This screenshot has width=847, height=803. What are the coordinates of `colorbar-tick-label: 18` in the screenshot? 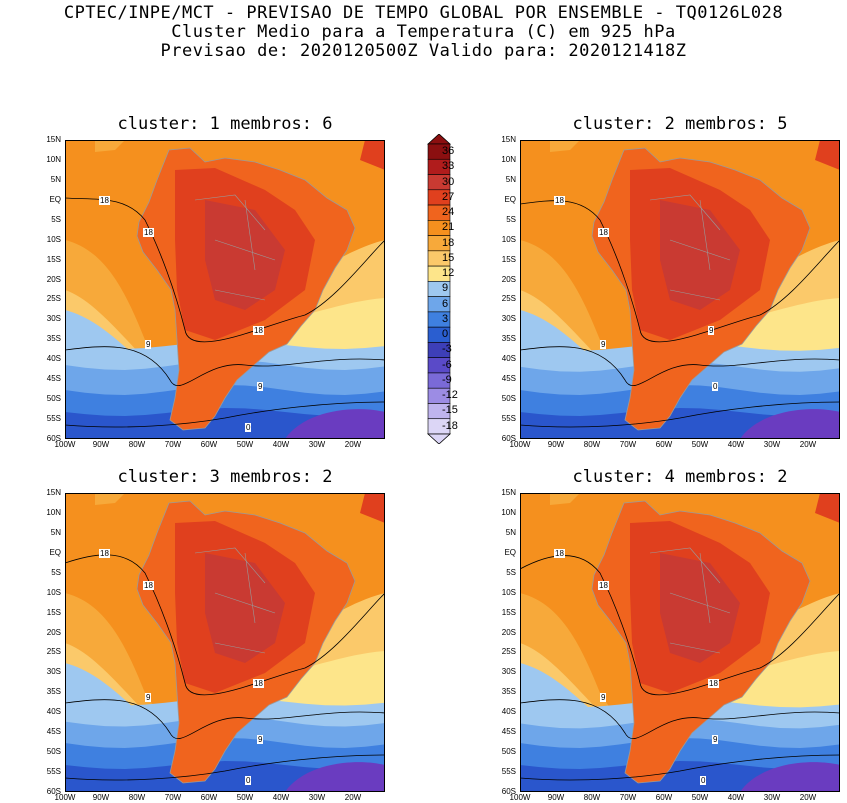 It's located at (448, 242).